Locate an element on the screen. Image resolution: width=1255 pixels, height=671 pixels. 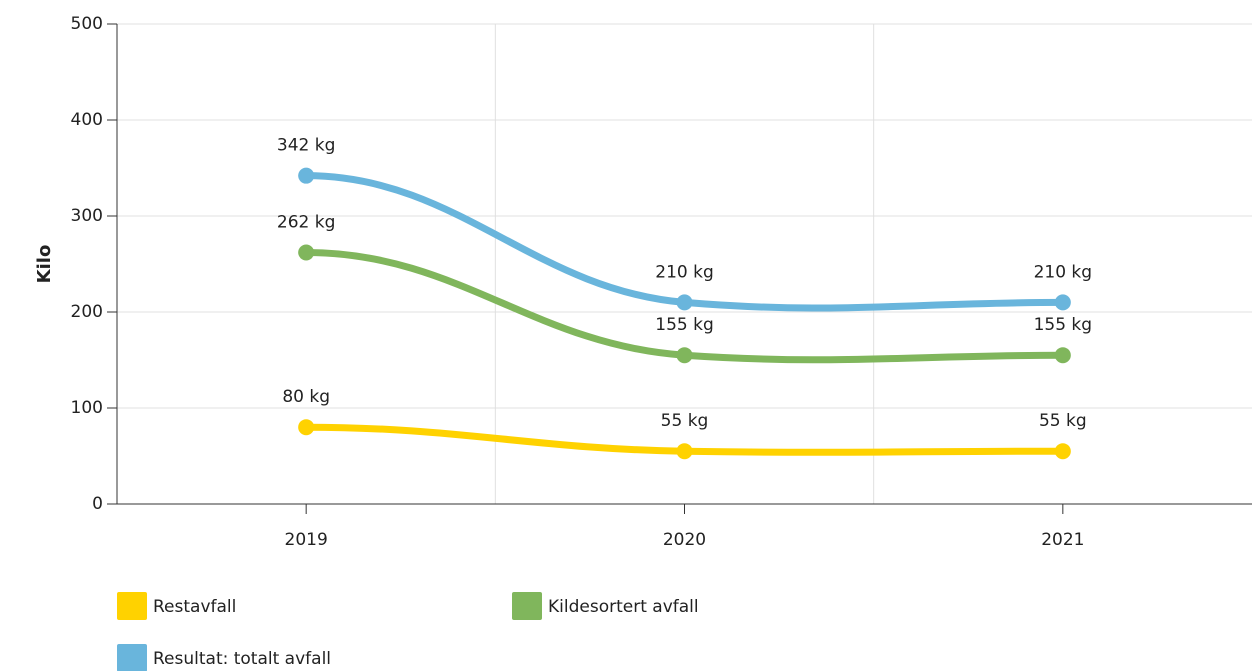
legend-label: Restavfall is located at coordinates (194, 607).